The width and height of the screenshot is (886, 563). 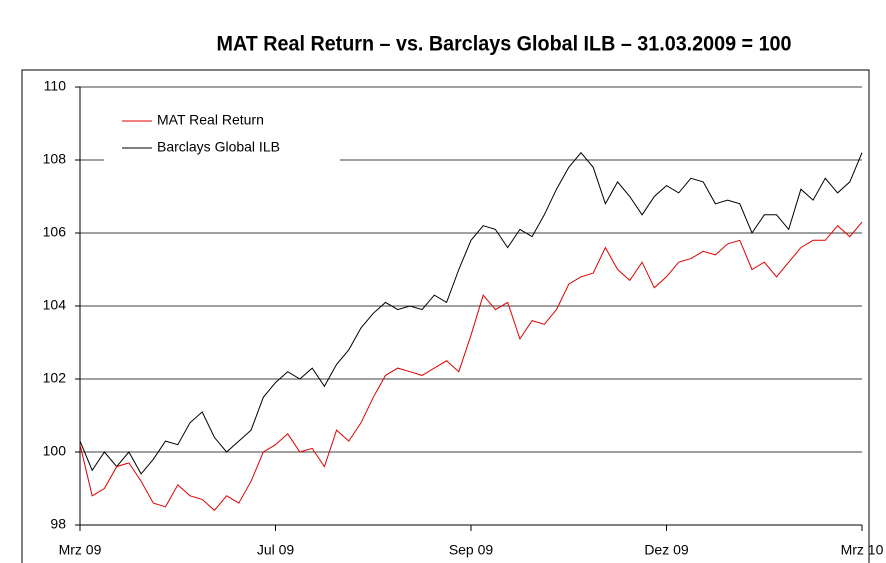 I want to click on x-tick-label: Jul 09, so click(x=276, y=550).